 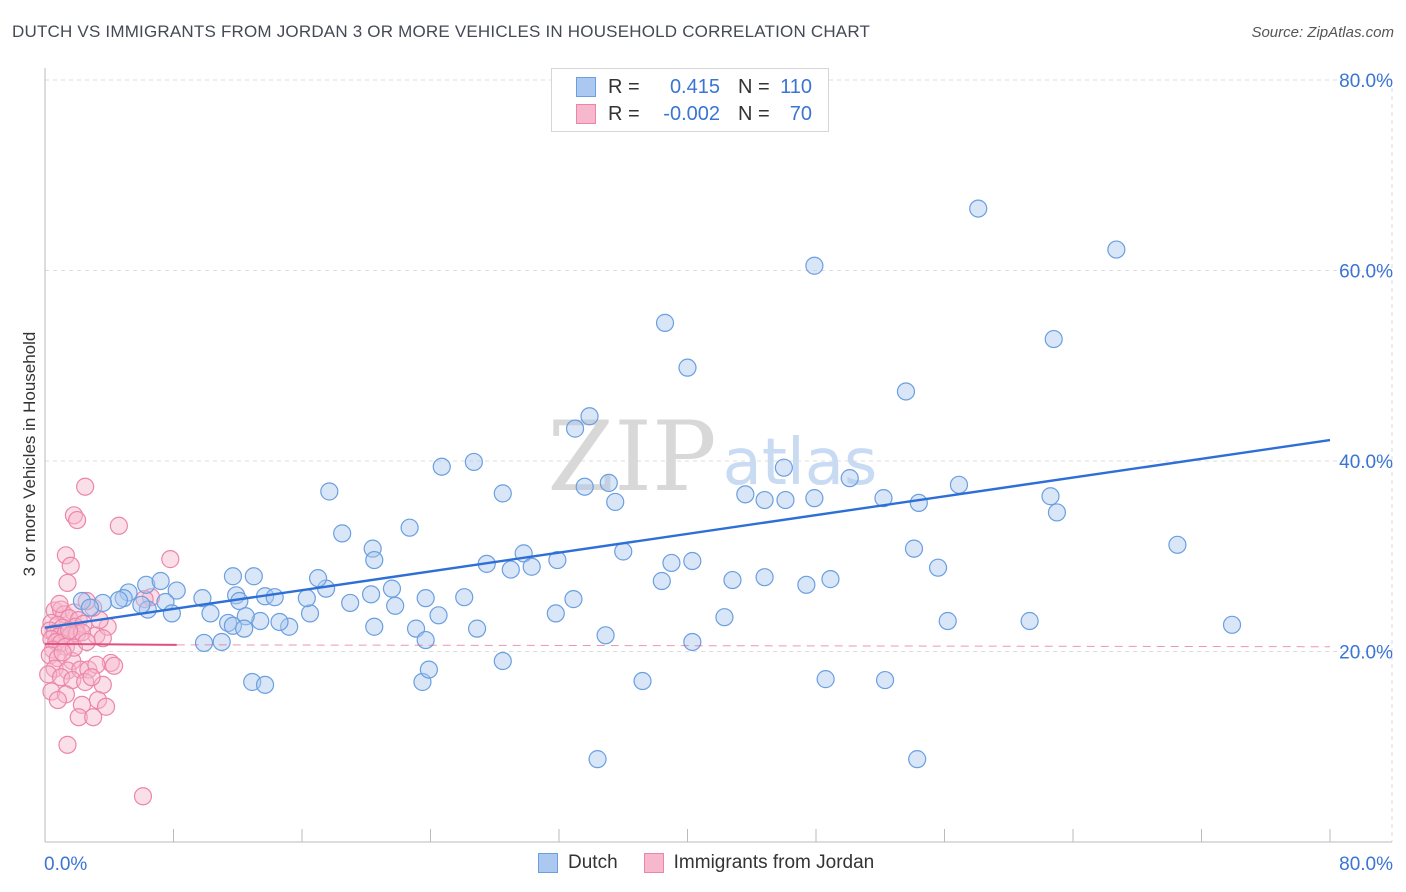 What do you see at coordinates (796, 86) in the screenshot?
I see `legend-n-value: 110` at bounding box center [796, 86].